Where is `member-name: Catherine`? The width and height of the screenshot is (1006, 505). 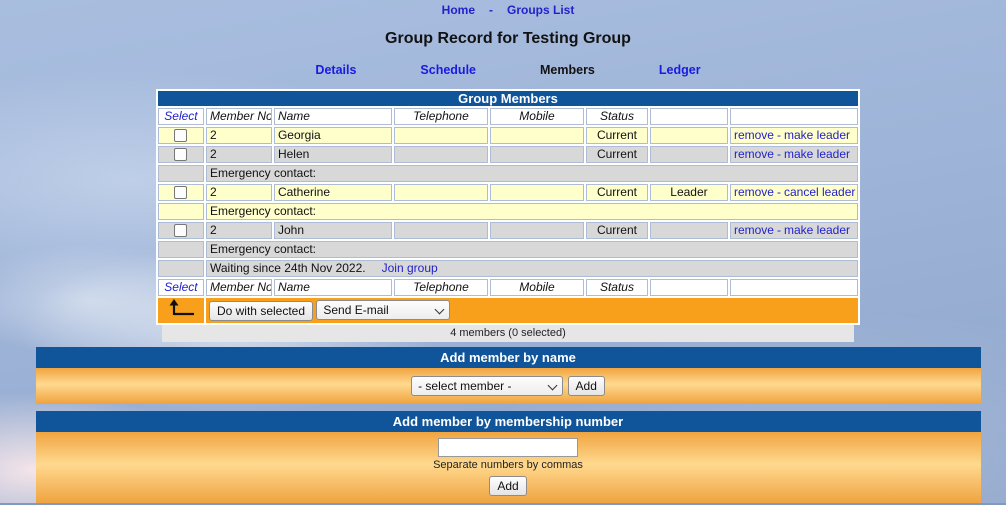 member-name: Catherine is located at coordinates (332, 192).